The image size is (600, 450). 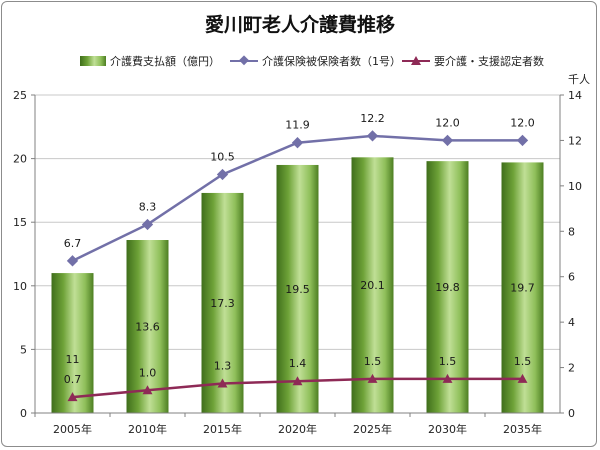 What do you see at coordinates (222, 429) in the screenshot?
I see `x-tick-label: 2015年` at bounding box center [222, 429].